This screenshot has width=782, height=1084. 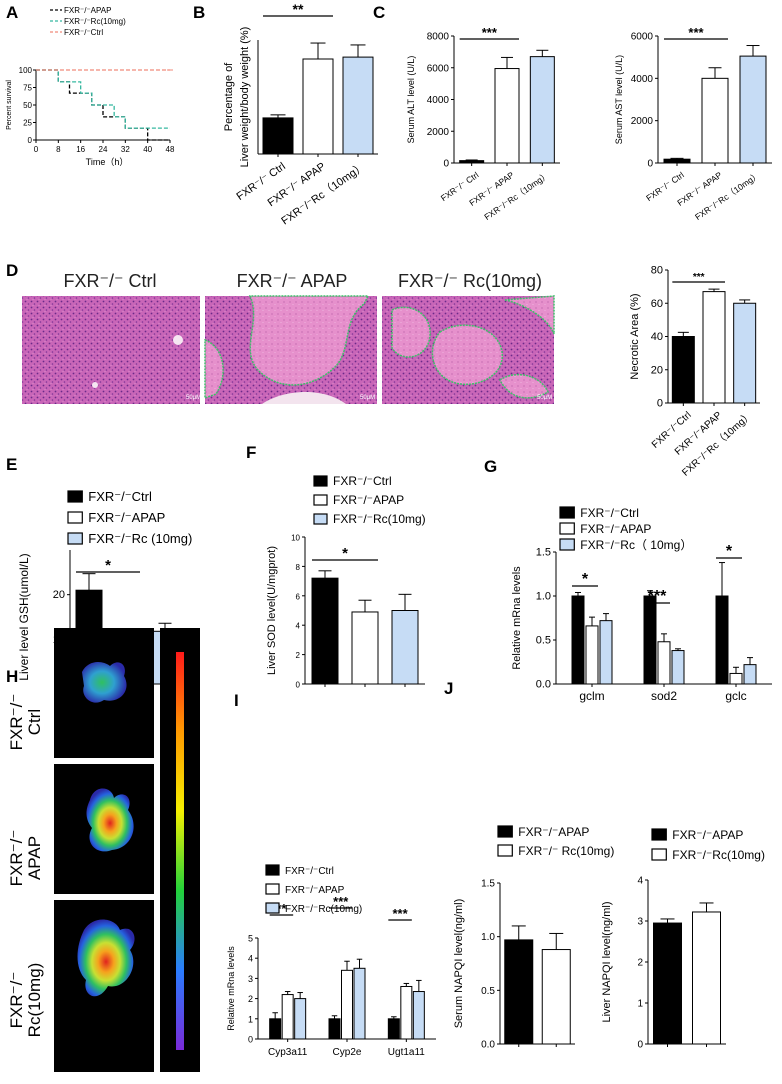 What do you see at coordinates (488, 937) in the screenshot?
I see `y-tick-label: 1.0` at bounding box center [488, 937].